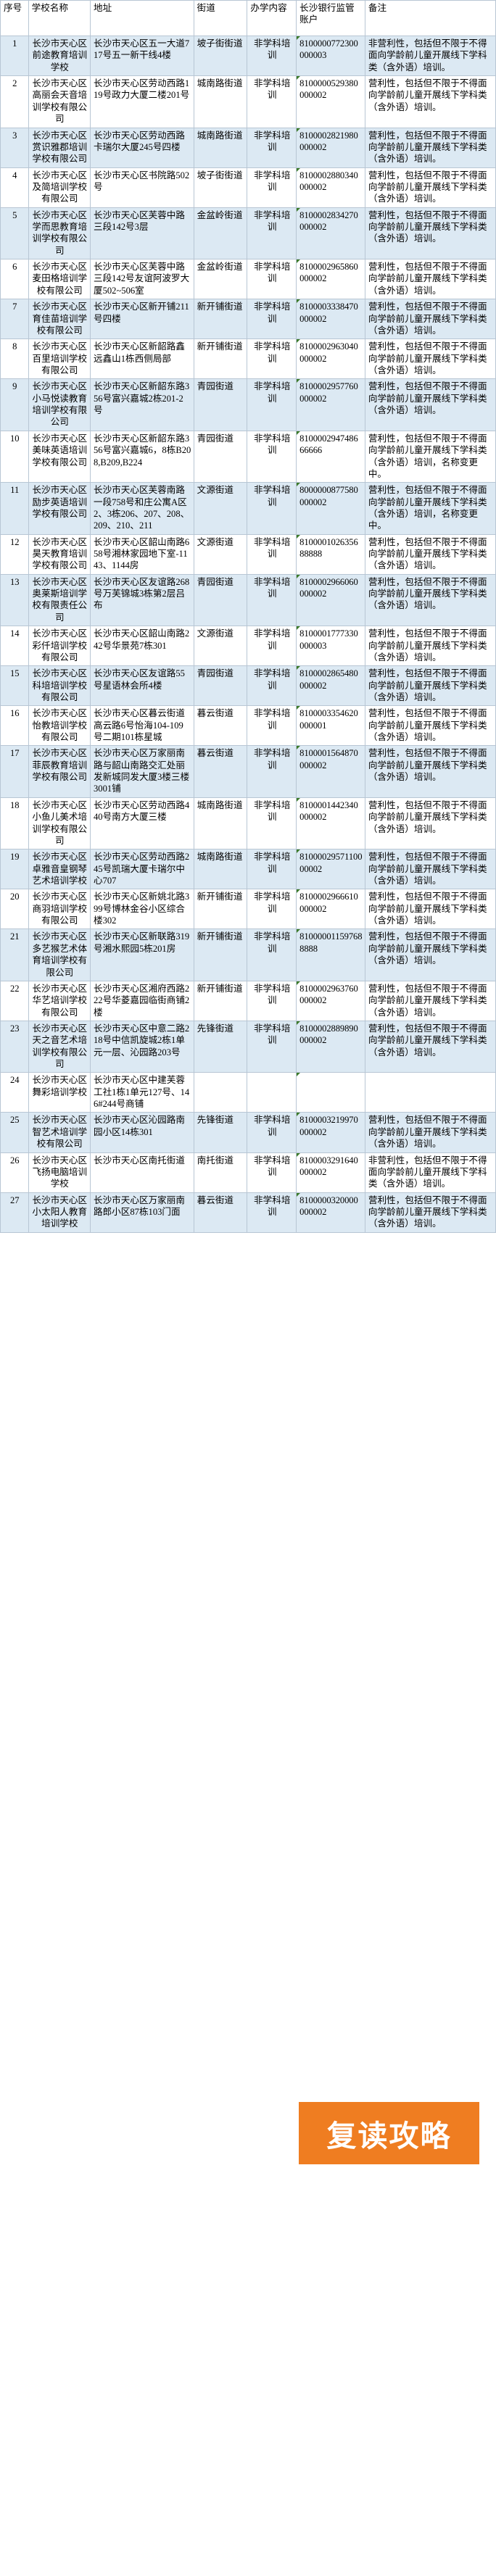  I want to click on account-number-text: 8100002834270000002, so click(328, 221).